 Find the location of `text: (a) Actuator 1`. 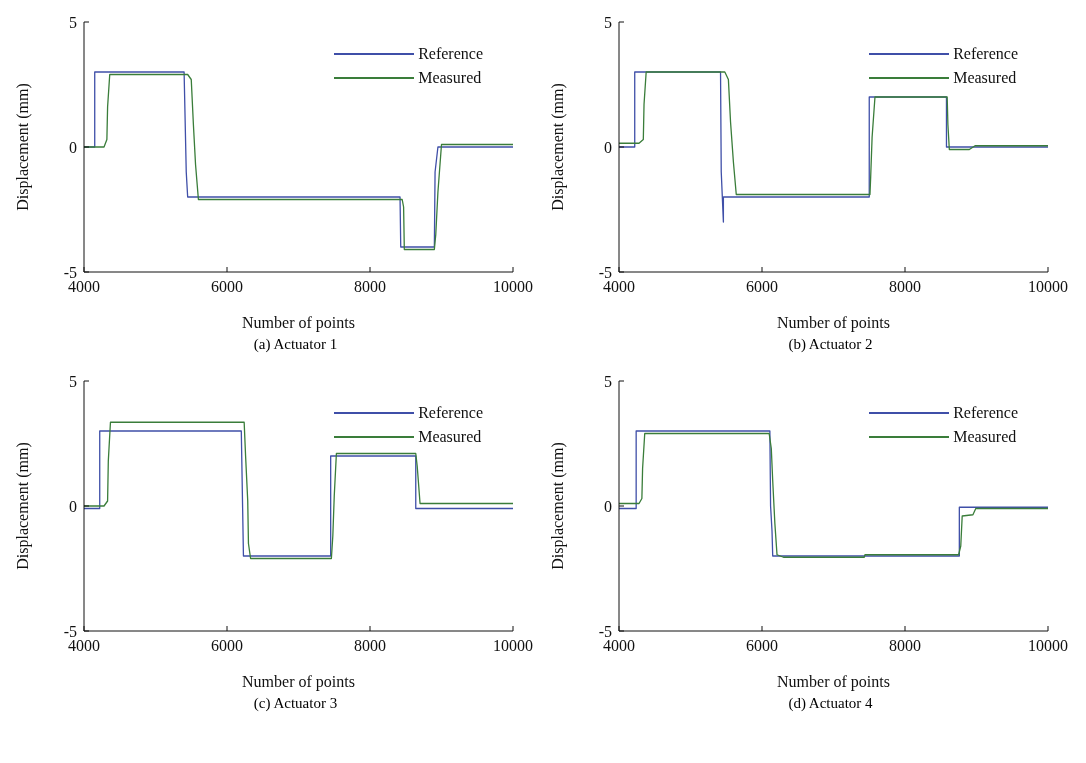

text: (a) Actuator 1 is located at coordinates (295, 344).